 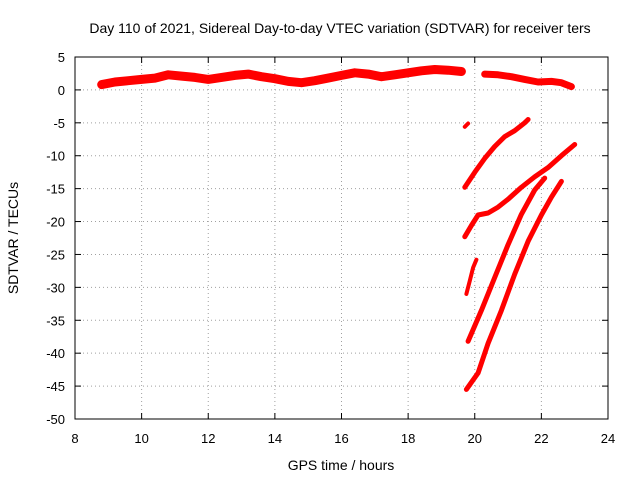 What do you see at coordinates (55, 189) in the screenshot?
I see `y-tick-label: -15` at bounding box center [55, 189].